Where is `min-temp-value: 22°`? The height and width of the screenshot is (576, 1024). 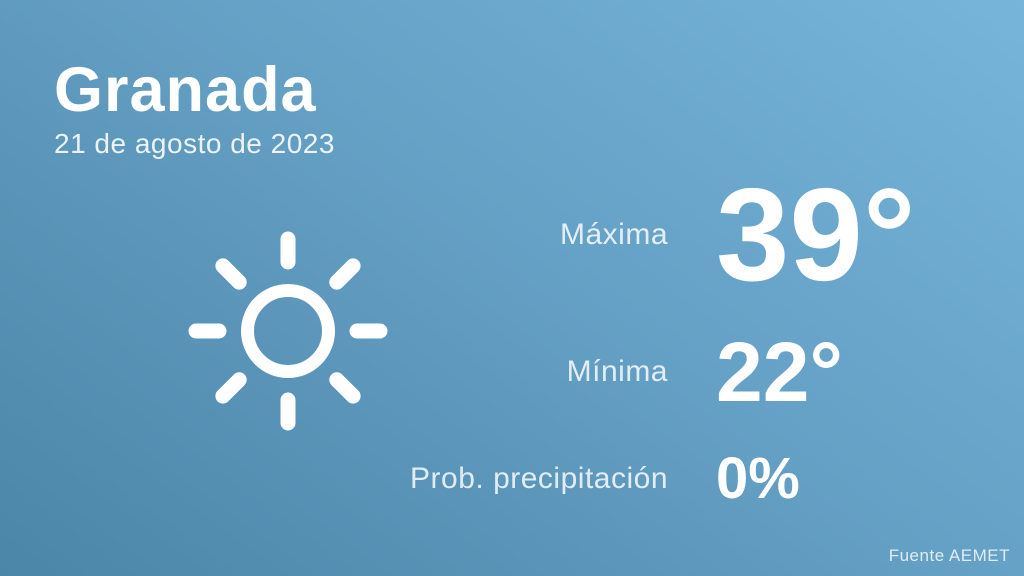 min-temp-value: 22° is located at coordinates (780, 372).